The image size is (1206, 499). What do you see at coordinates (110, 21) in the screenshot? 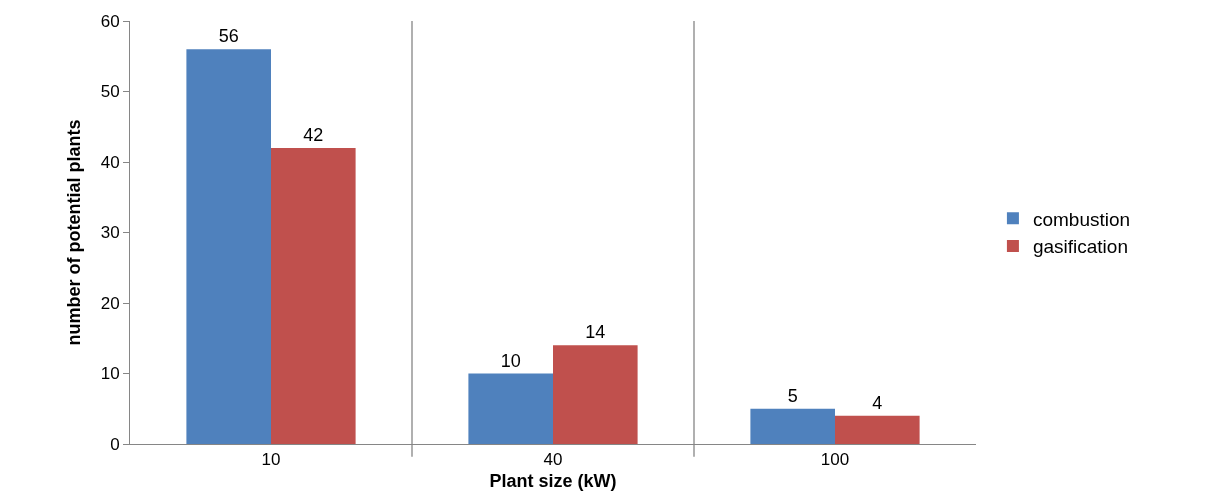
I see `y-tick-label: 60` at bounding box center [110, 21].